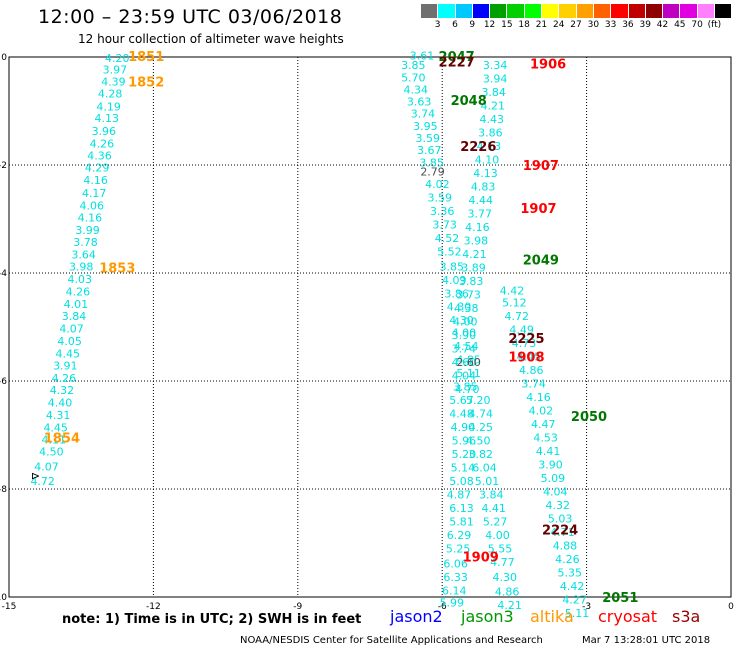 This screenshot has width=740, height=650. Describe the element at coordinates (4, 58) in the screenshot. I see `y-tick-label: 0` at that location.